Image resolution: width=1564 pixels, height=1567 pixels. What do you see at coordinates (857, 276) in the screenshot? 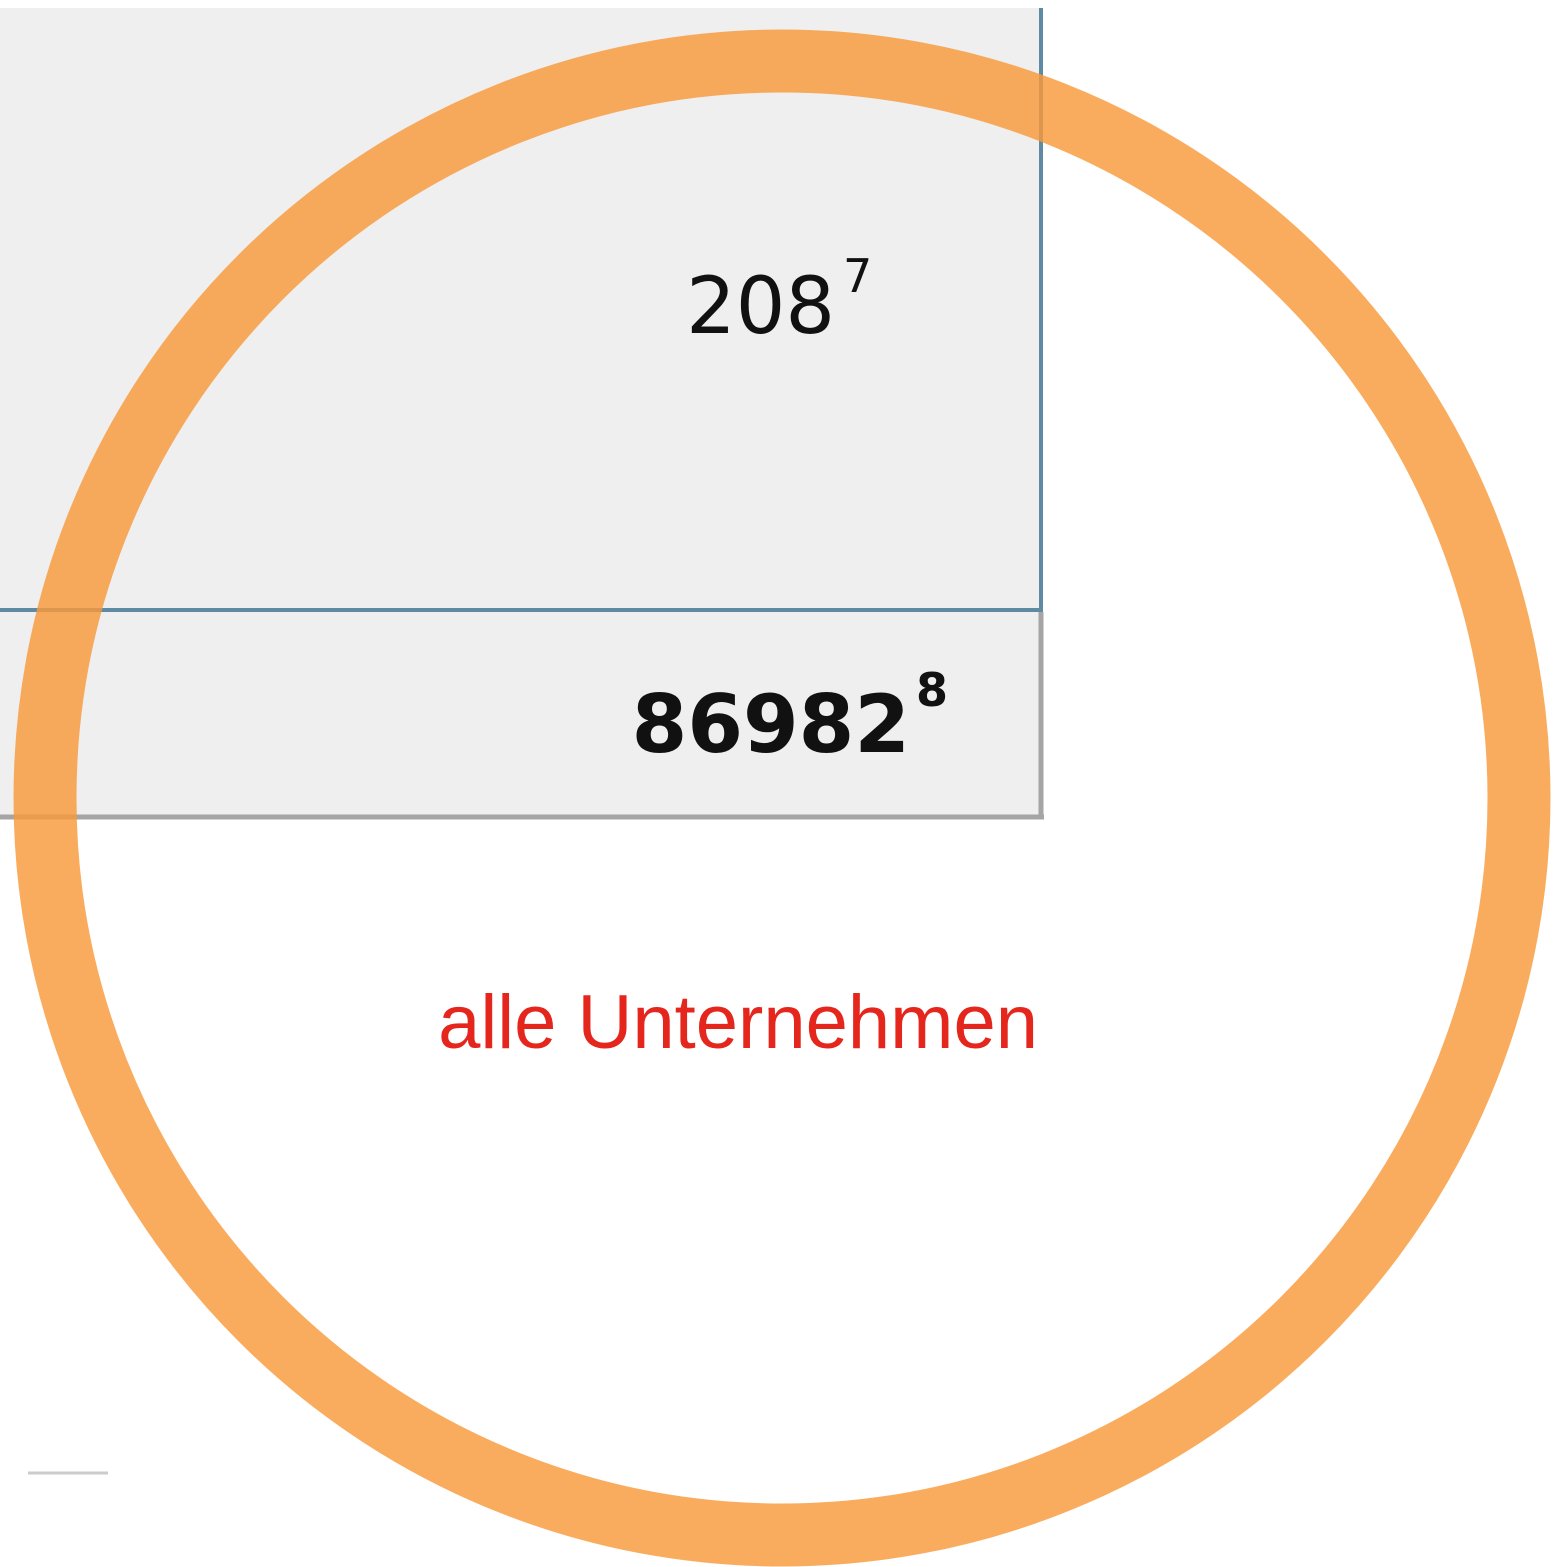
I see `footnote-marker: 7` at bounding box center [857, 276].